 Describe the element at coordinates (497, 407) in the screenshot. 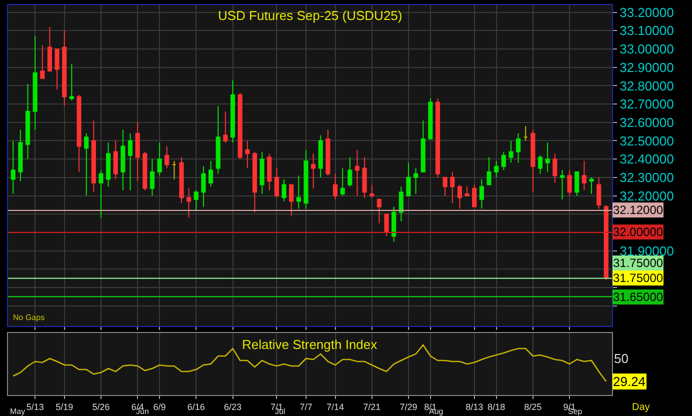

I see `x-tick-label: 8/18` at that location.